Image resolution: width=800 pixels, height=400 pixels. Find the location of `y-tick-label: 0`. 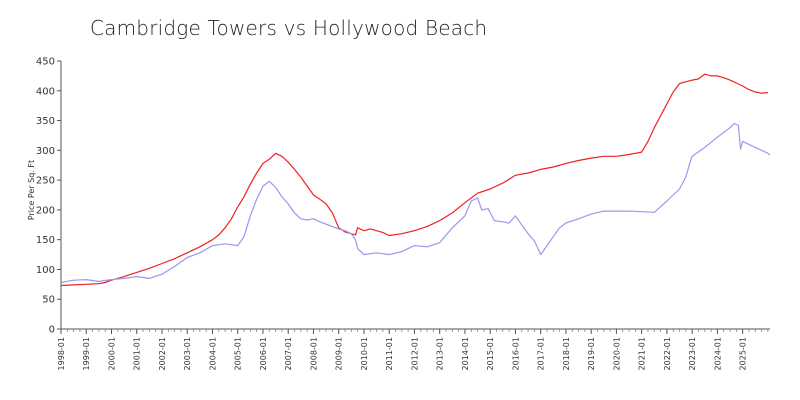

y-tick-label: 0 is located at coordinates (52, 330).